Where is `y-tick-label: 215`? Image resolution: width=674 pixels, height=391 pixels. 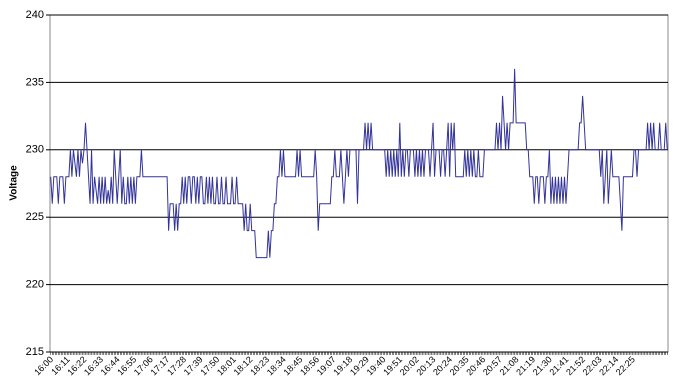 y-tick-label: 215 is located at coordinates (35, 352).